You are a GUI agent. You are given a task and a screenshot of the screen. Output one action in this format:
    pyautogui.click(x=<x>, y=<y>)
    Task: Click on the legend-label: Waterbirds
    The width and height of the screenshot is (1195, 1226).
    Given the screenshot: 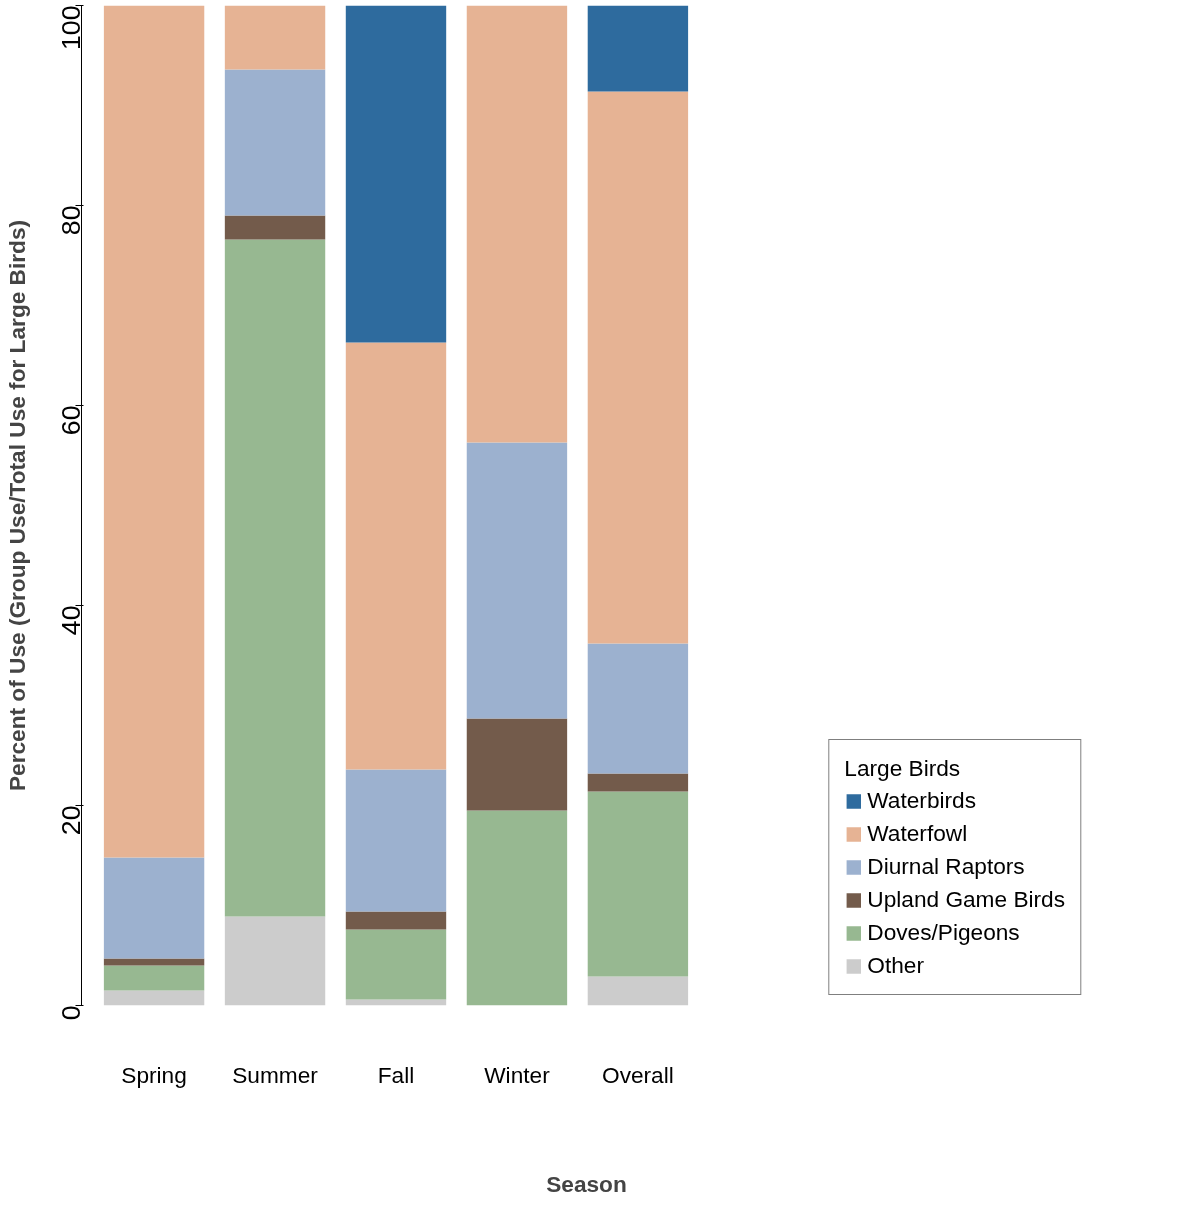 What is the action you would take?
    pyautogui.click(x=921, y=800)
    